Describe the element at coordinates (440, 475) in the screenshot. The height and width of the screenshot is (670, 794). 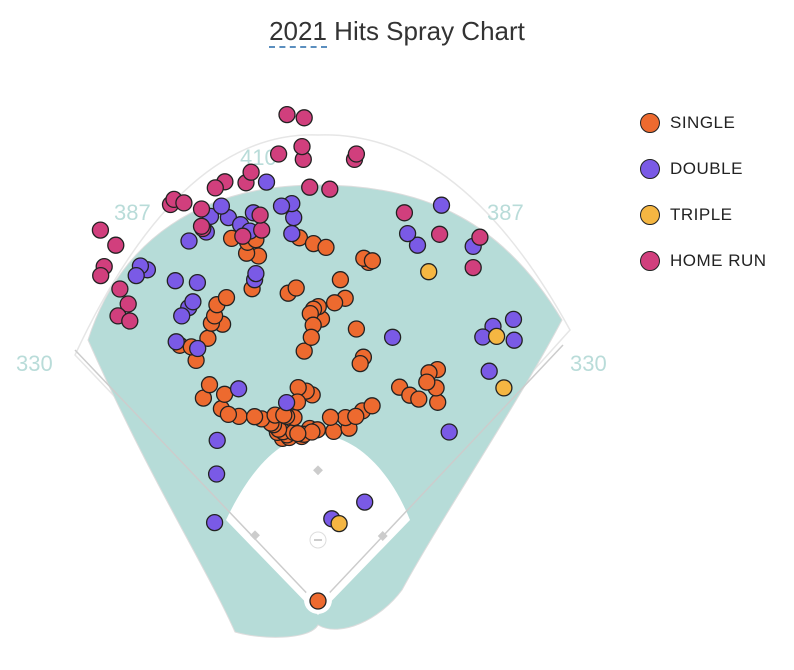
I see `right-foul-line` at that location.